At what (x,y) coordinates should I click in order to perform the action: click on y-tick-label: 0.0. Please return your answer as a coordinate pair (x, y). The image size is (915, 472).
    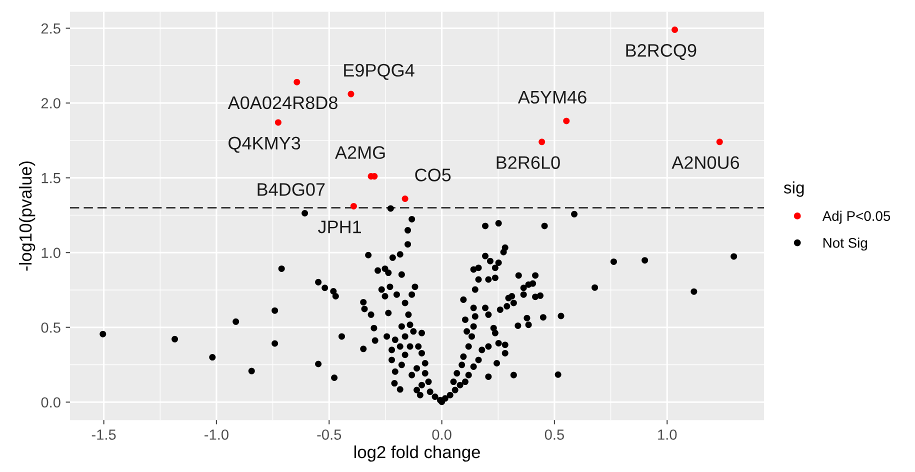
    Looking at the image, I should click on (50, 402).